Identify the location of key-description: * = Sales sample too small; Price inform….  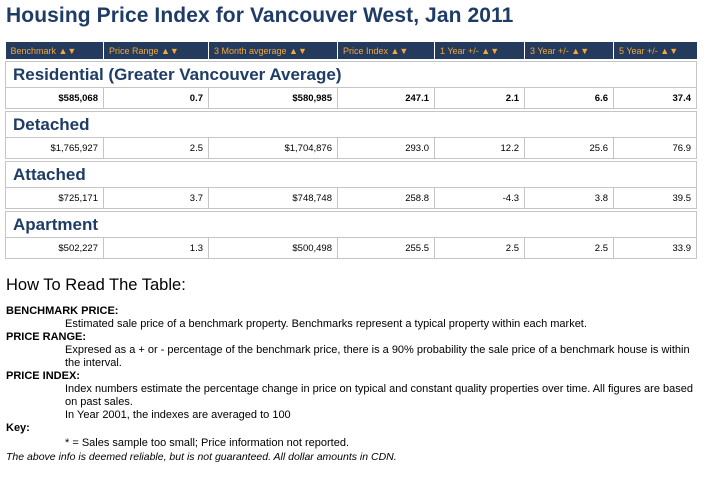
(207, 443).